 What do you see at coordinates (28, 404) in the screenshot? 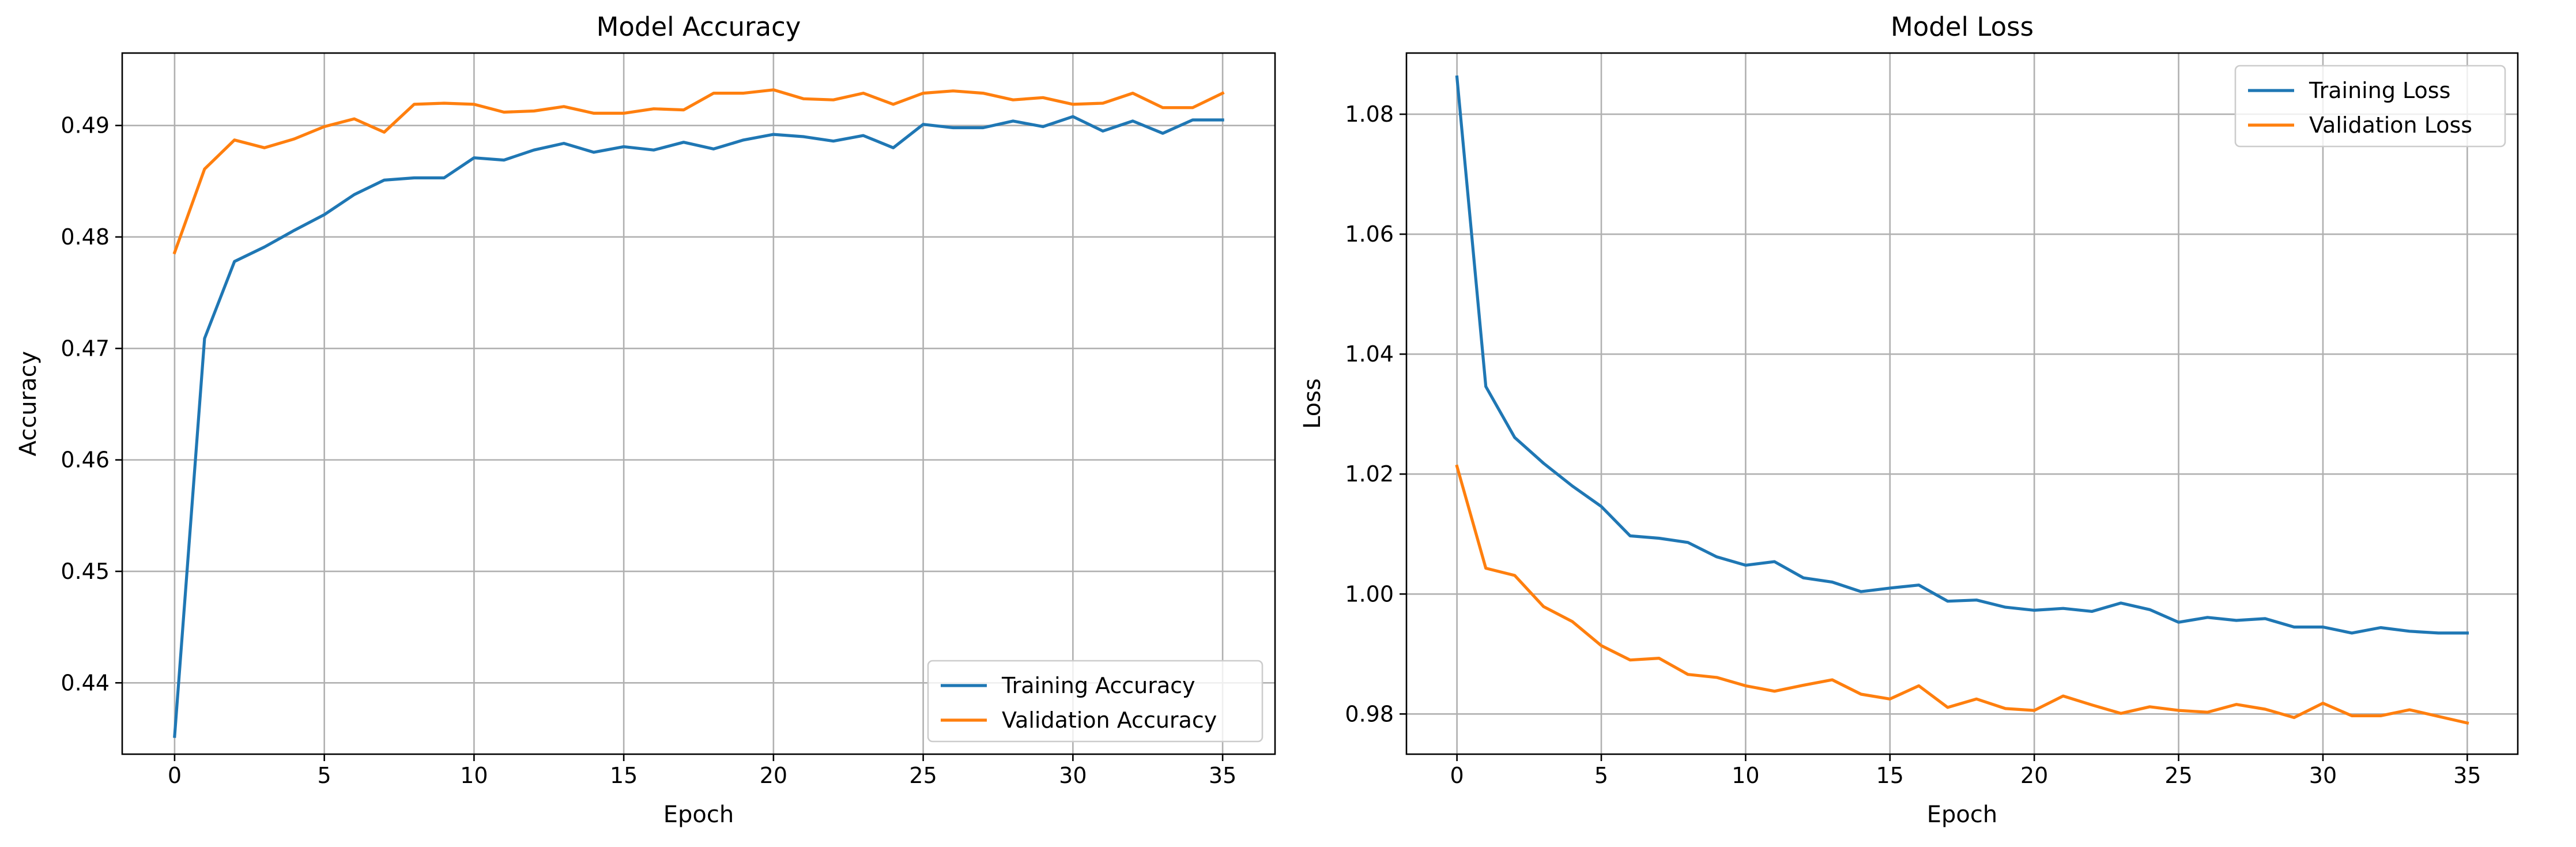
I see `chart1-y-axis-label: Accuracy` at bounding box center [28, 404].